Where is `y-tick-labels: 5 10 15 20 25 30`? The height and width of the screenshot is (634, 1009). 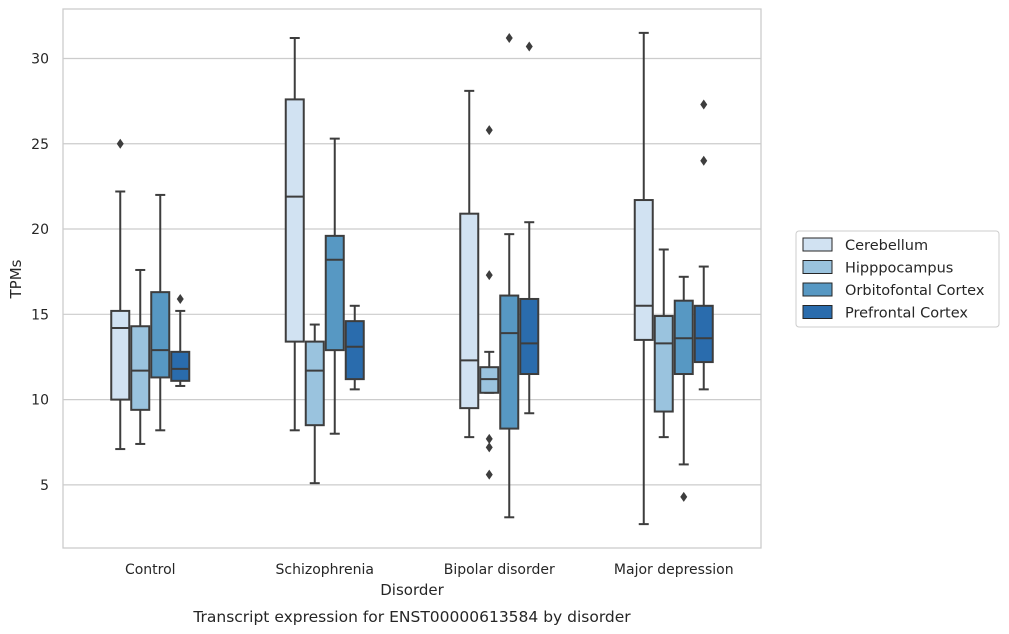
y-tick-labels: 5 10 15 20 25 30 is located at coordinates (40, 272).